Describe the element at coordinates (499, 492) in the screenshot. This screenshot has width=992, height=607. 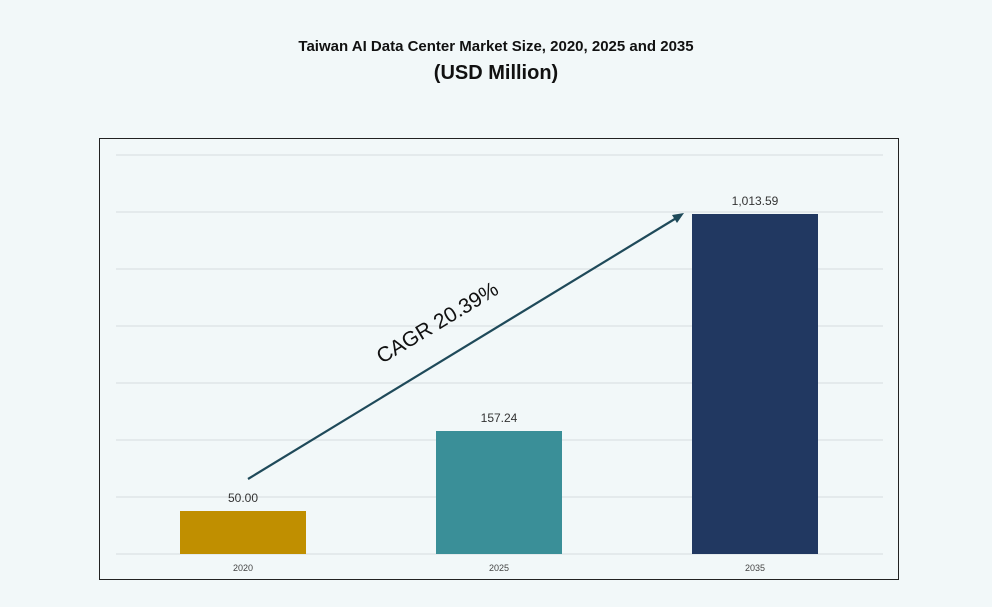
I see `bar-2025` at that location.